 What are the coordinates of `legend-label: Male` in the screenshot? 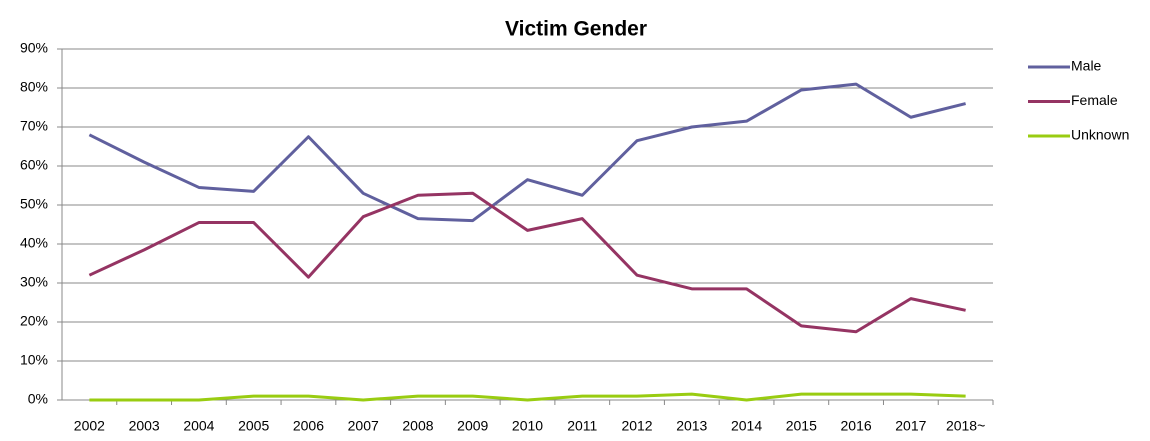 It's located at (1086, 66).